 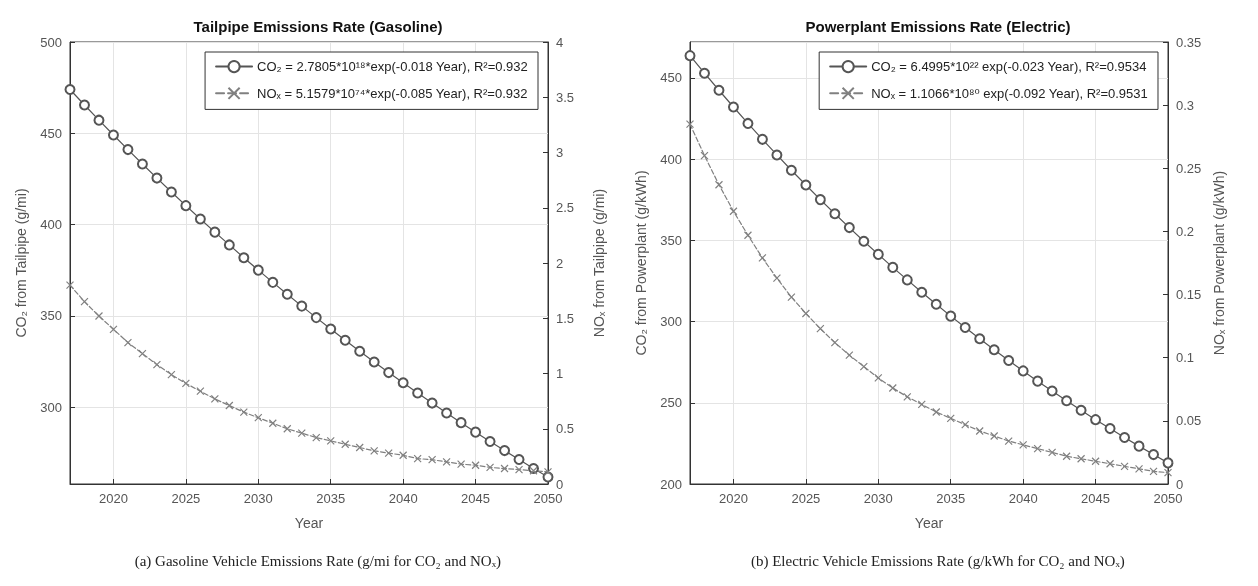 What do you see at coordinates (318, 561) in the screenshot?
I see `text: (a) Gasoline Vehicle Emissions Rate (g/mi for CO₂ and NOₓ)` at bounding box center [318, 561].